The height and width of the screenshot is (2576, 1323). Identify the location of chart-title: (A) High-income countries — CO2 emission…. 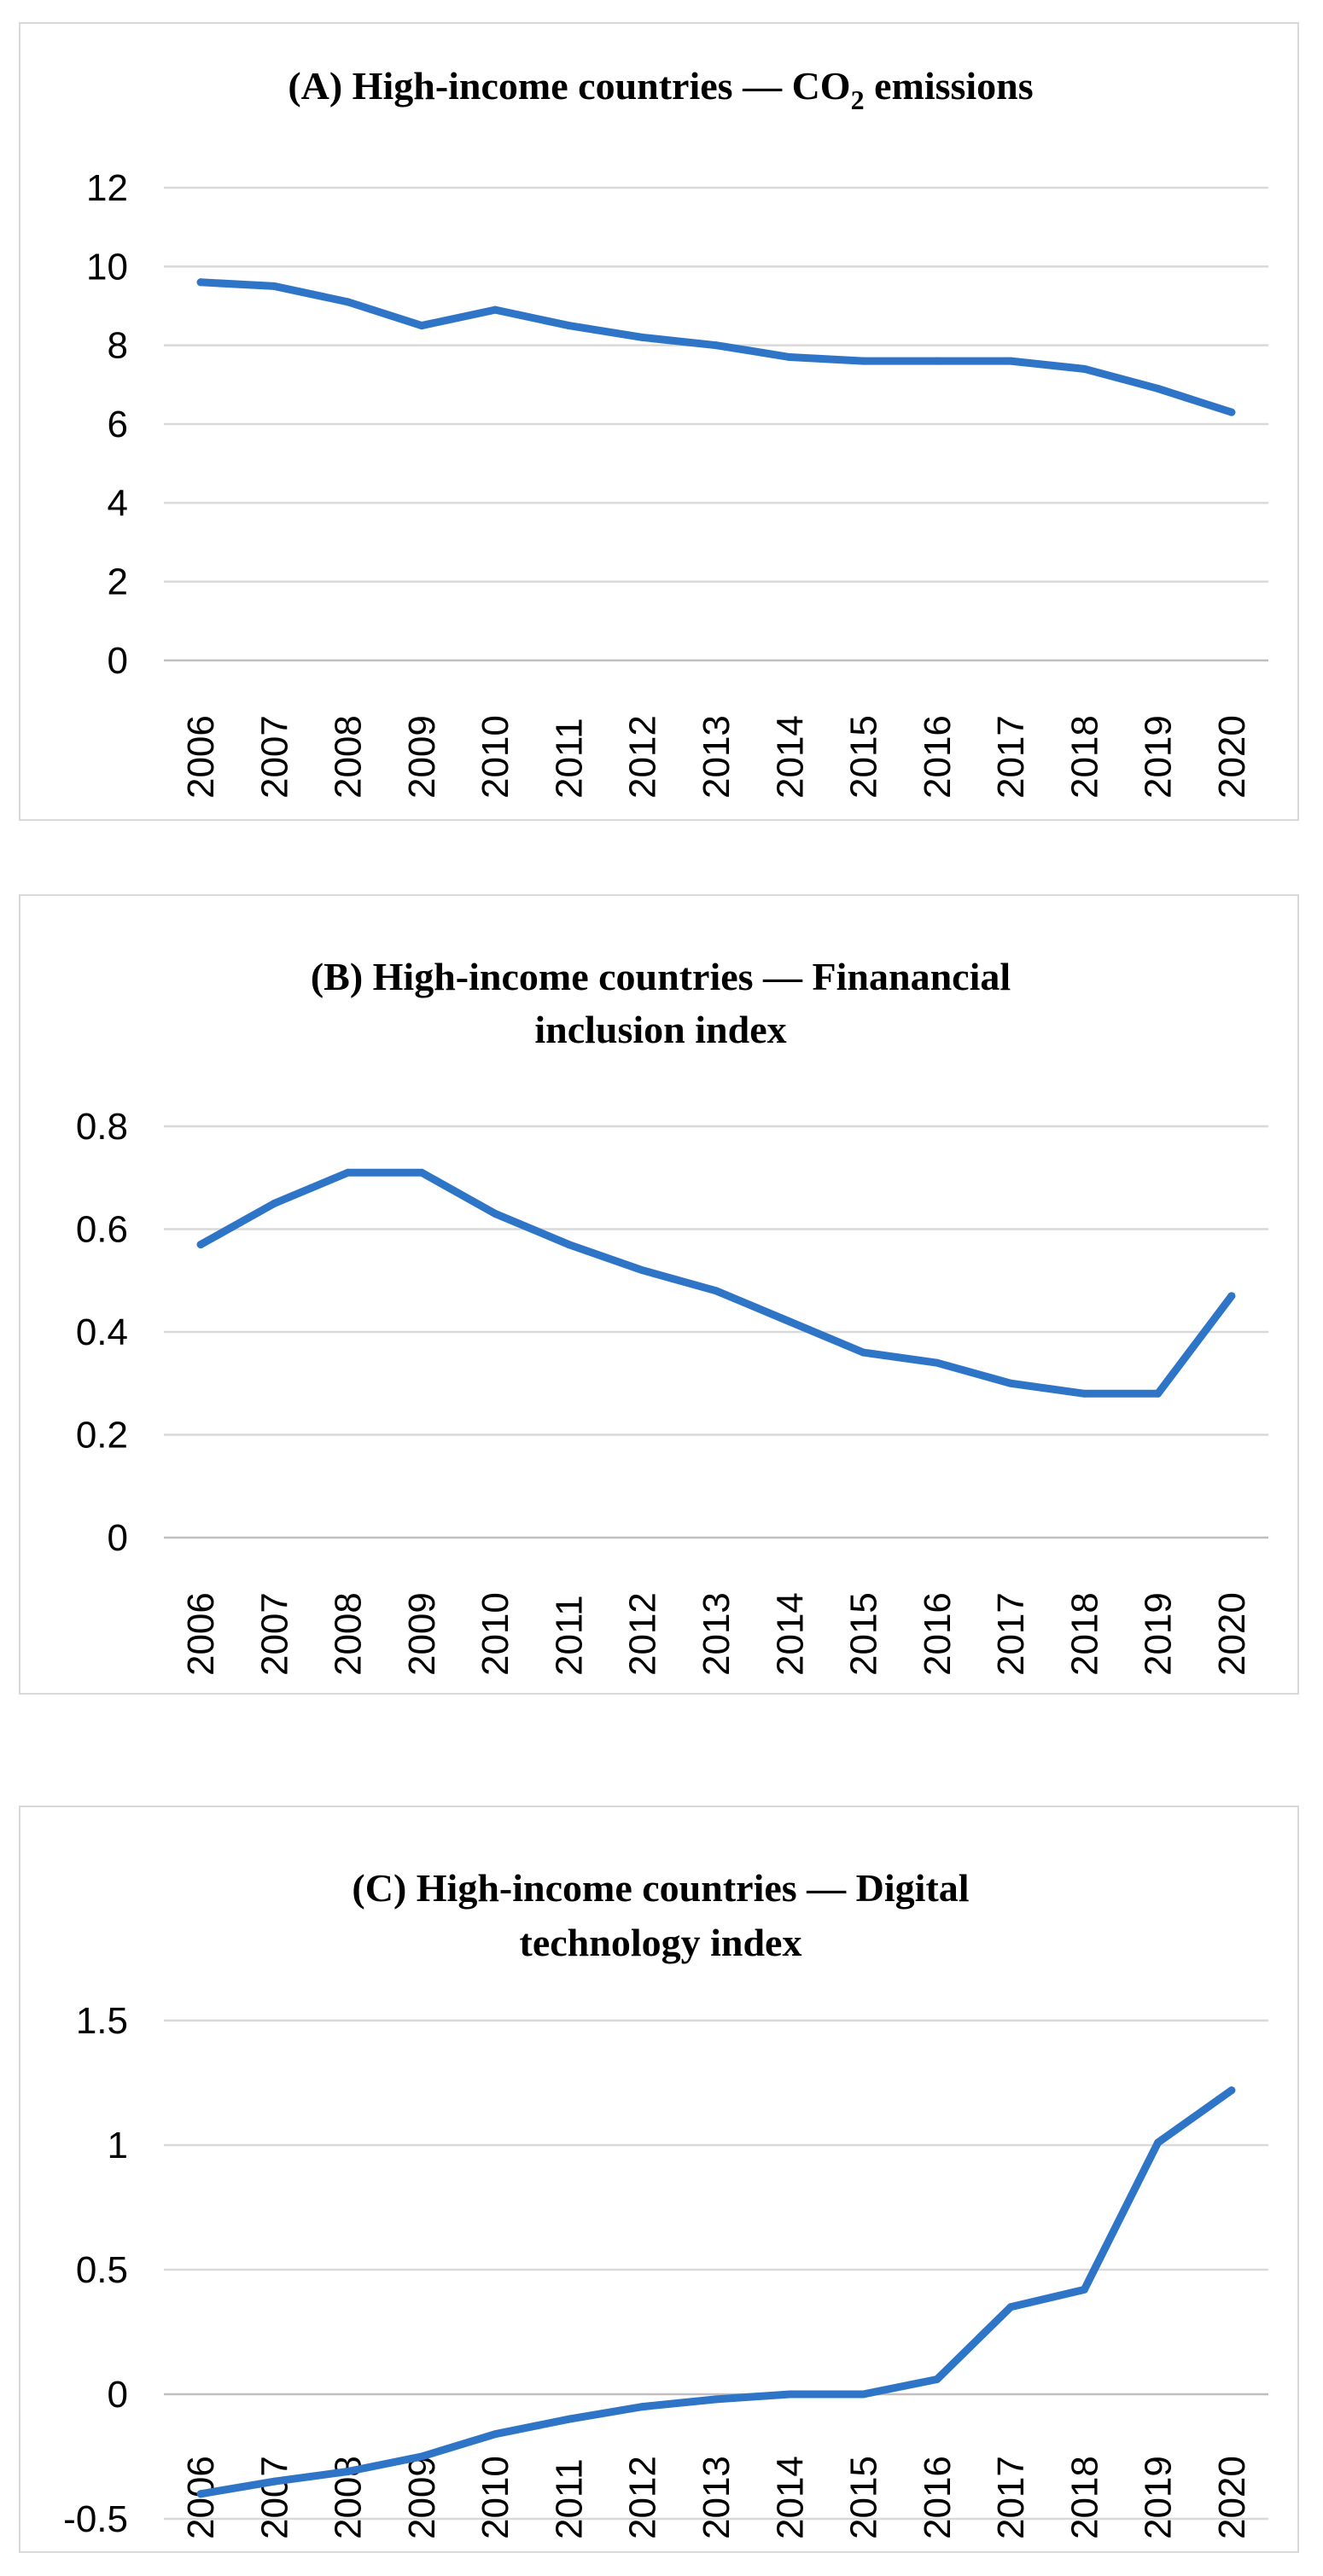
(660, 89).